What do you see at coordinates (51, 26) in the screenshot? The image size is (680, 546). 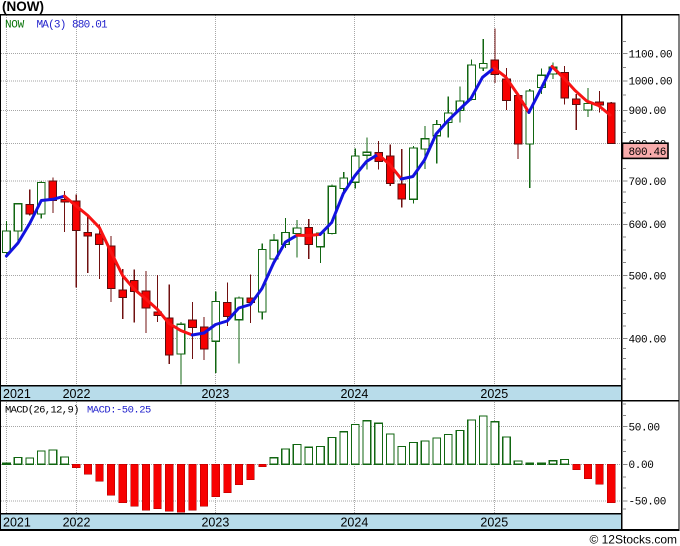 I see `svg-text: MA(3)` at bounding box center [51, 26].